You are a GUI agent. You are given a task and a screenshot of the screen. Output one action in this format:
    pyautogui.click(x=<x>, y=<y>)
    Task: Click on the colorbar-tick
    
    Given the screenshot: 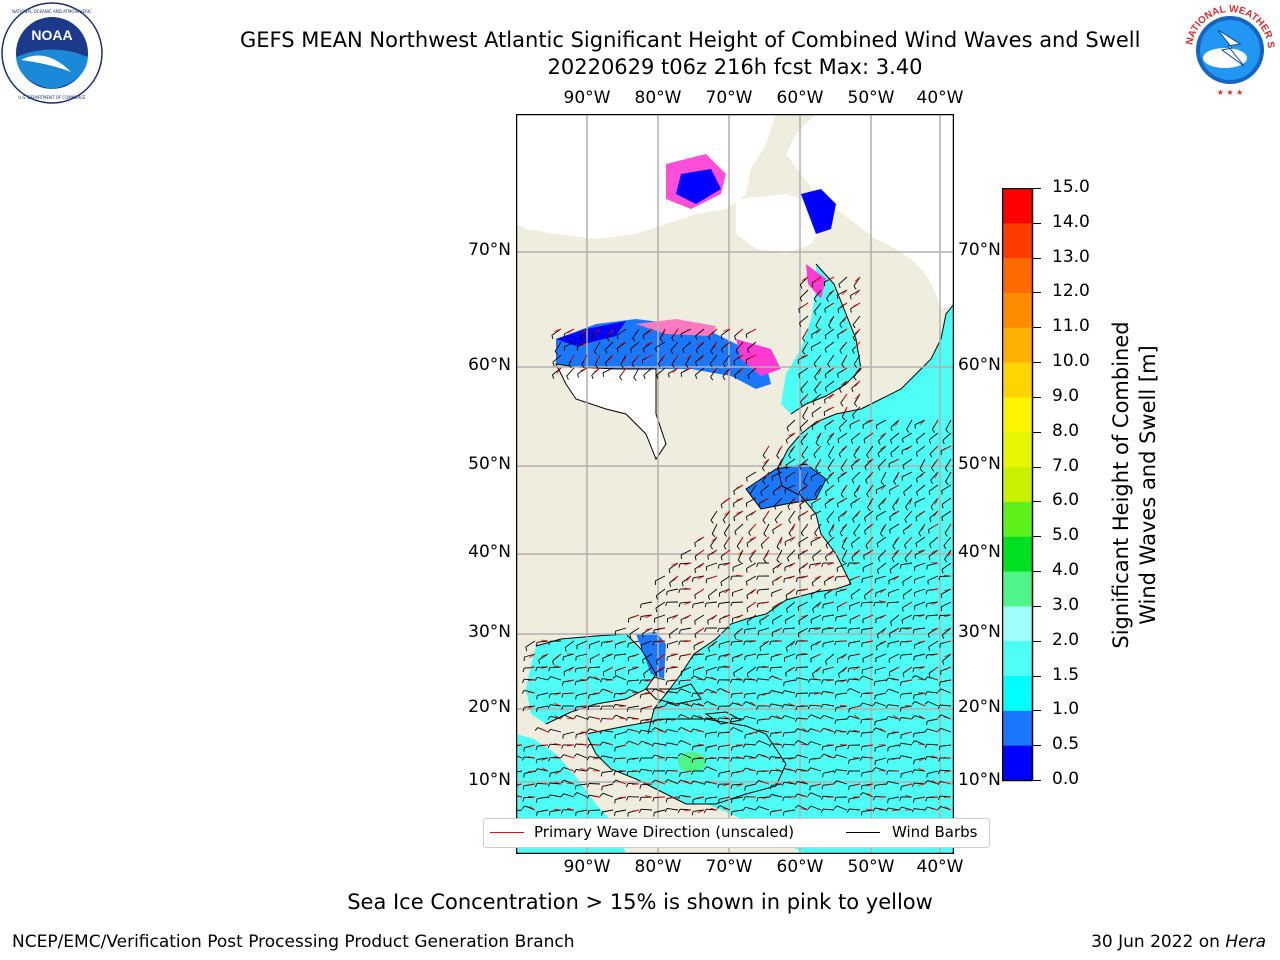 What is the action you would take?
    pyautogui.click(x=1037, y=502)
    